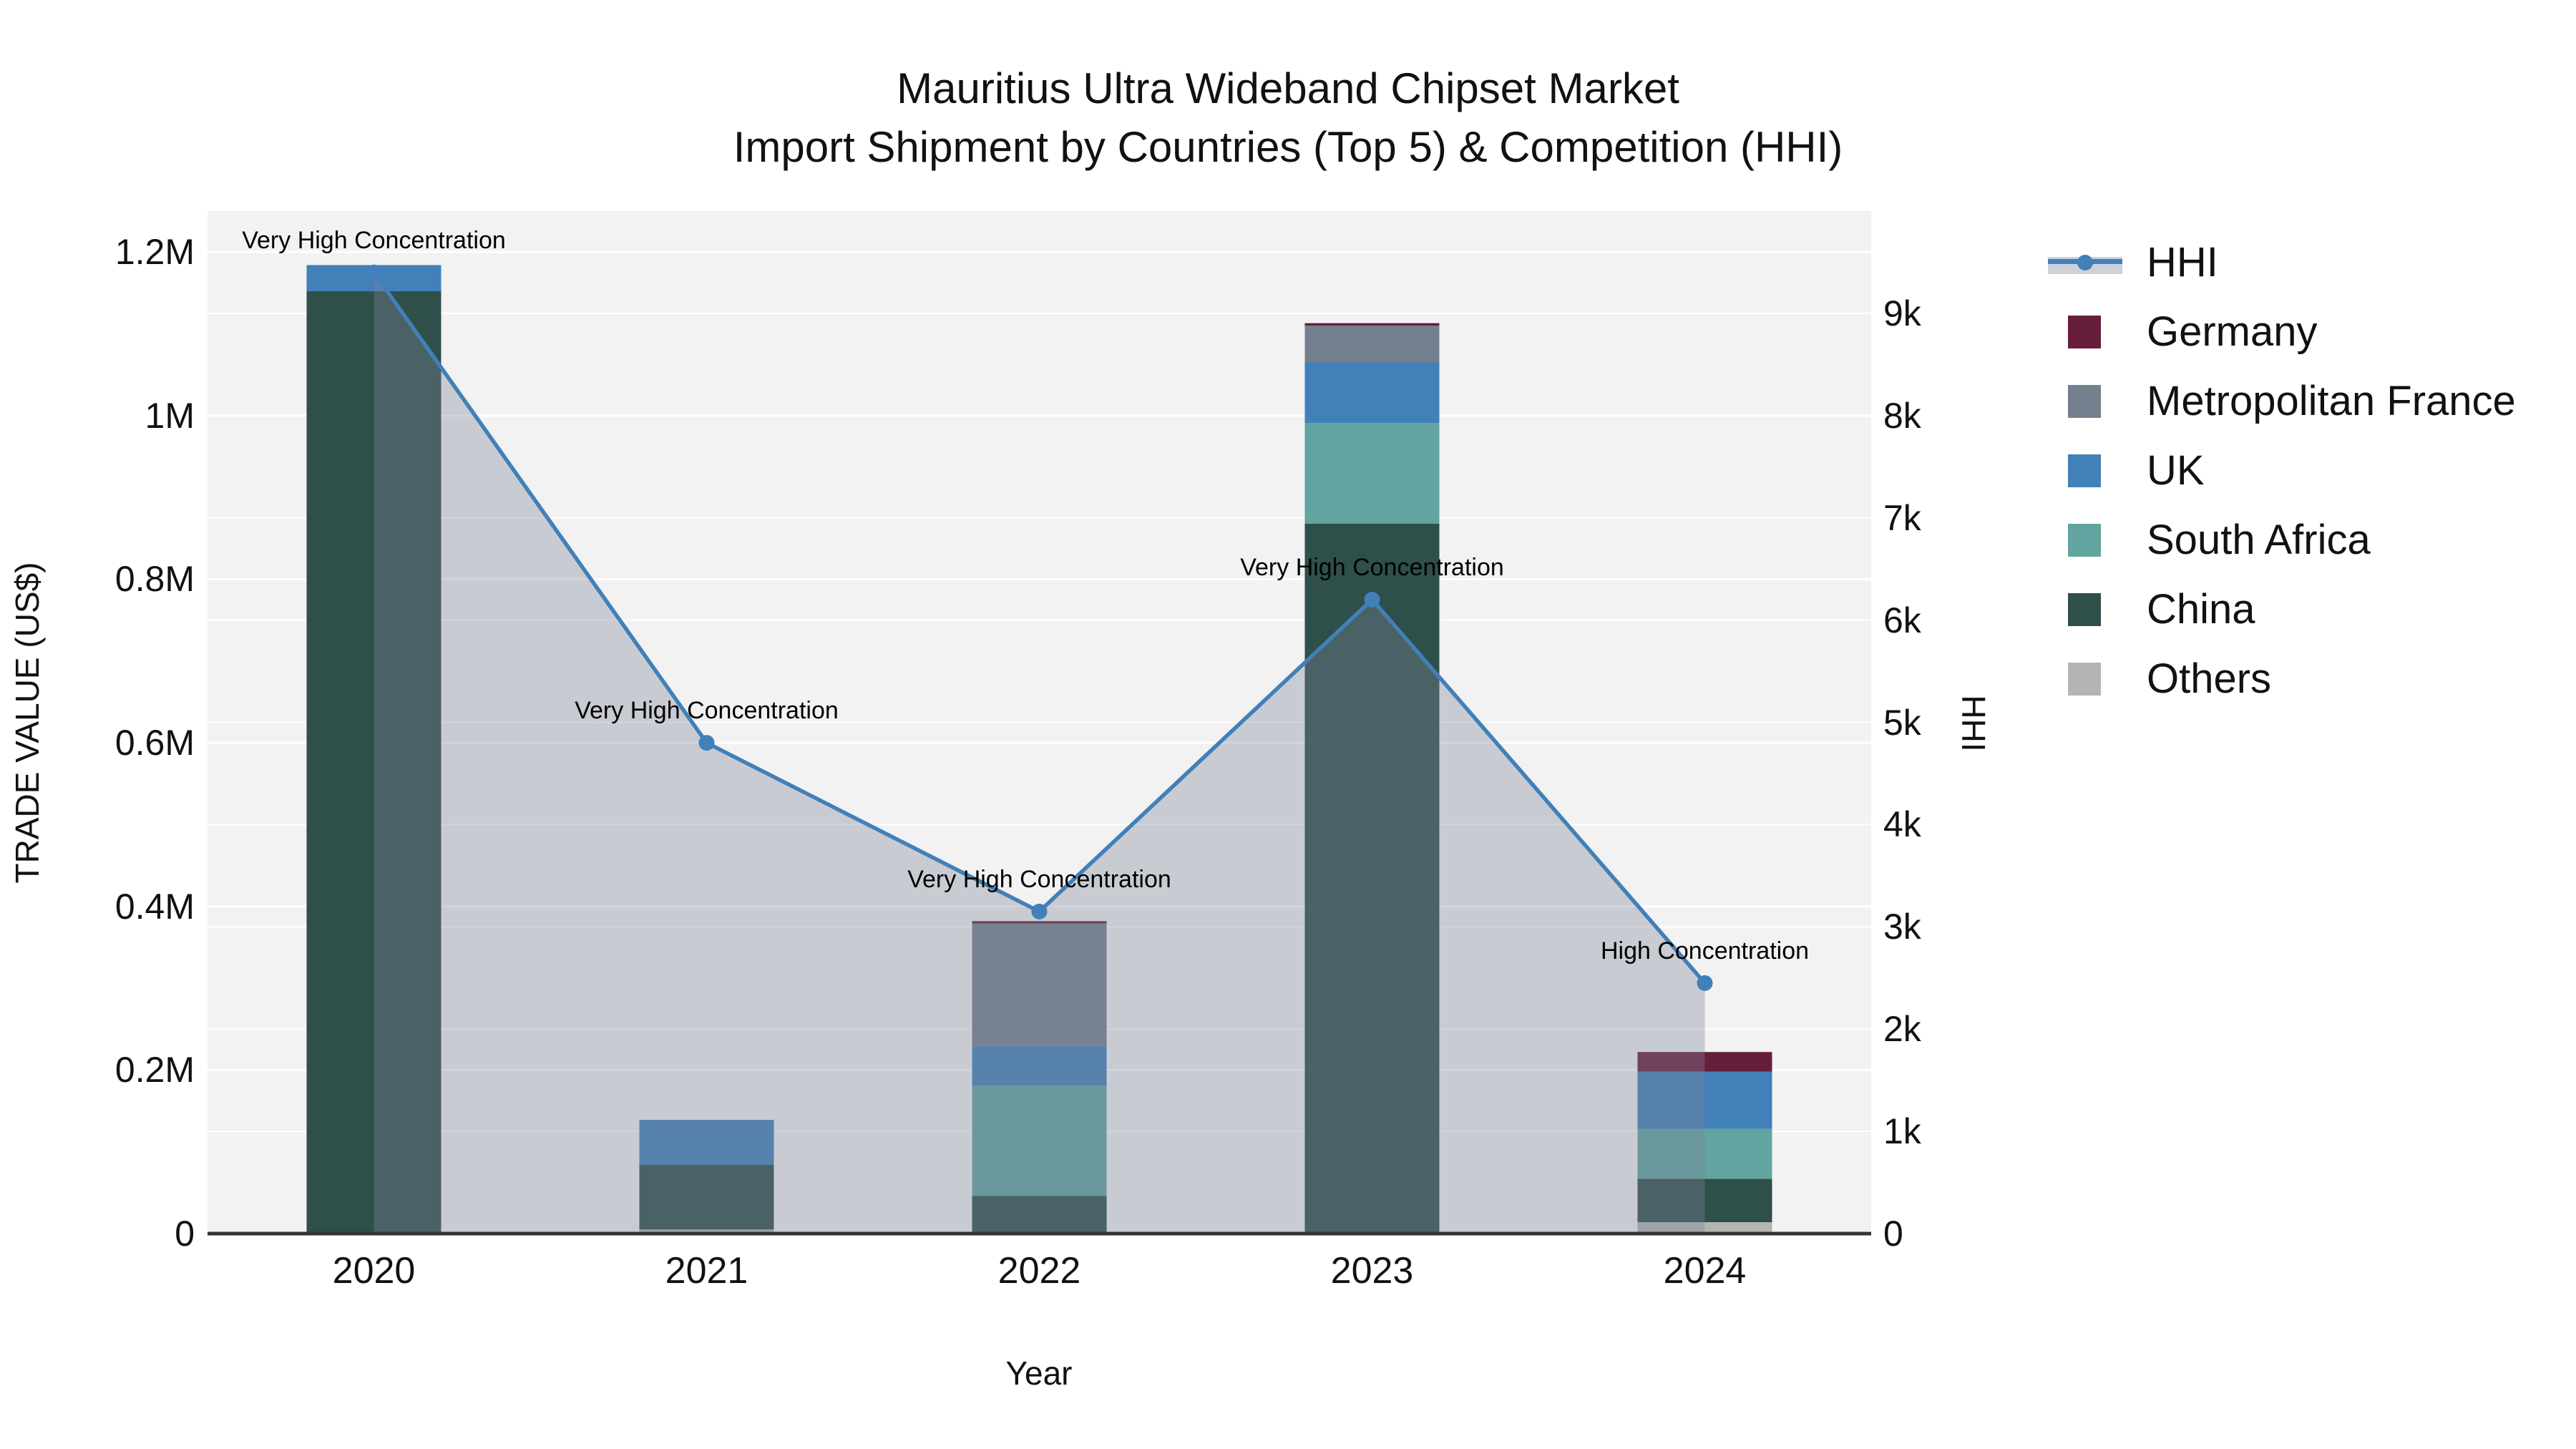 Image resolution: width=2576 pixels, height=1449 pixels. What do you see at coordinates (1704, 1100) in the screenshot?
I see `bar-segment-uk-2024` at bounding box center [1704, 1100].